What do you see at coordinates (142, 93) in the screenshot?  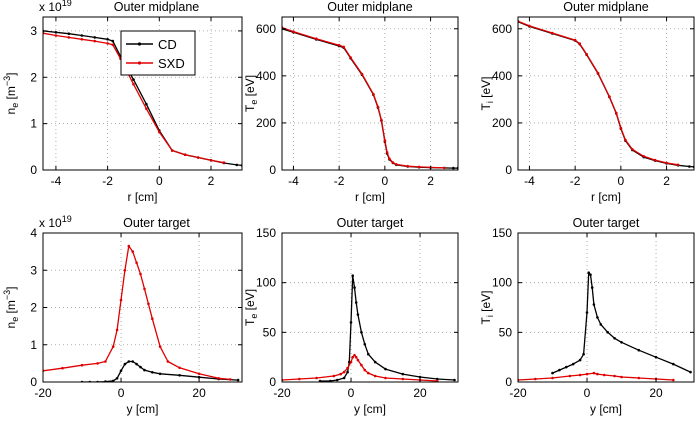 I see `plot-frame` at bounding box center [142, 93].